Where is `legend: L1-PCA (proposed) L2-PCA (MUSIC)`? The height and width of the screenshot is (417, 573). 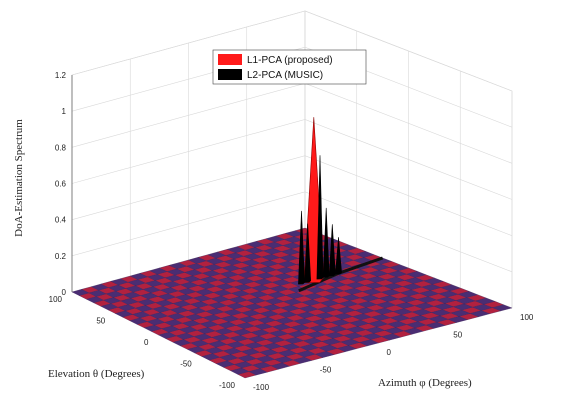
legend: L1-PCA (proposed) L2-PCA (MUSIC) is located at coordinates (289, 67).